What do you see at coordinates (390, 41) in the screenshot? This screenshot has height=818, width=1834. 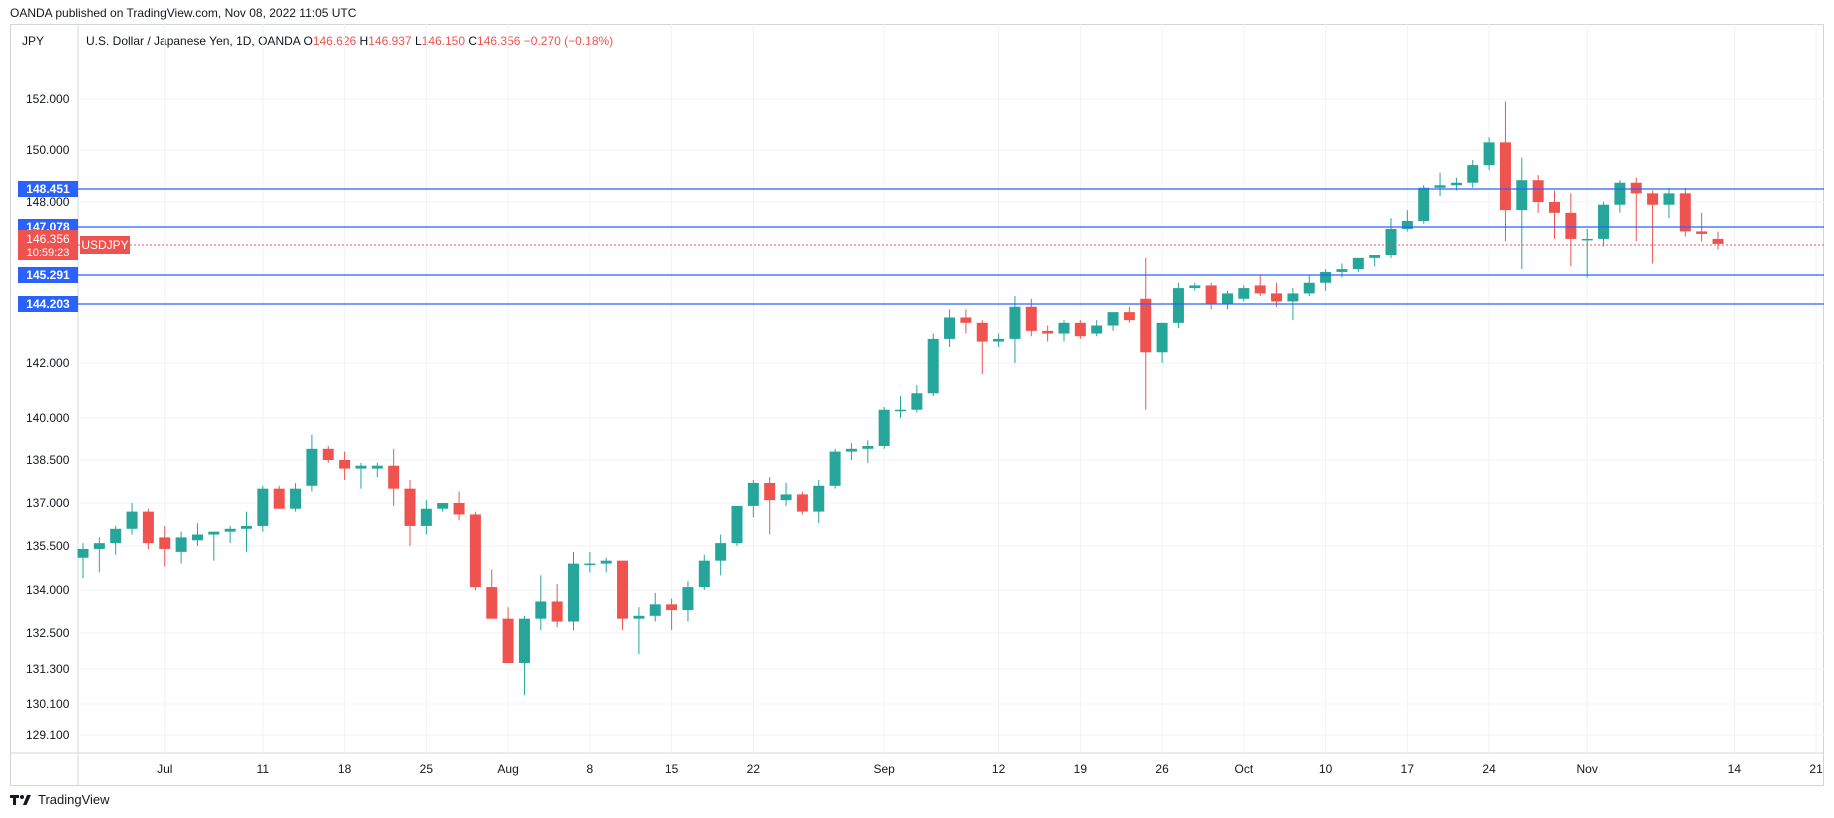 I see `high-value: 146.937` at bounding box center [390, 41].